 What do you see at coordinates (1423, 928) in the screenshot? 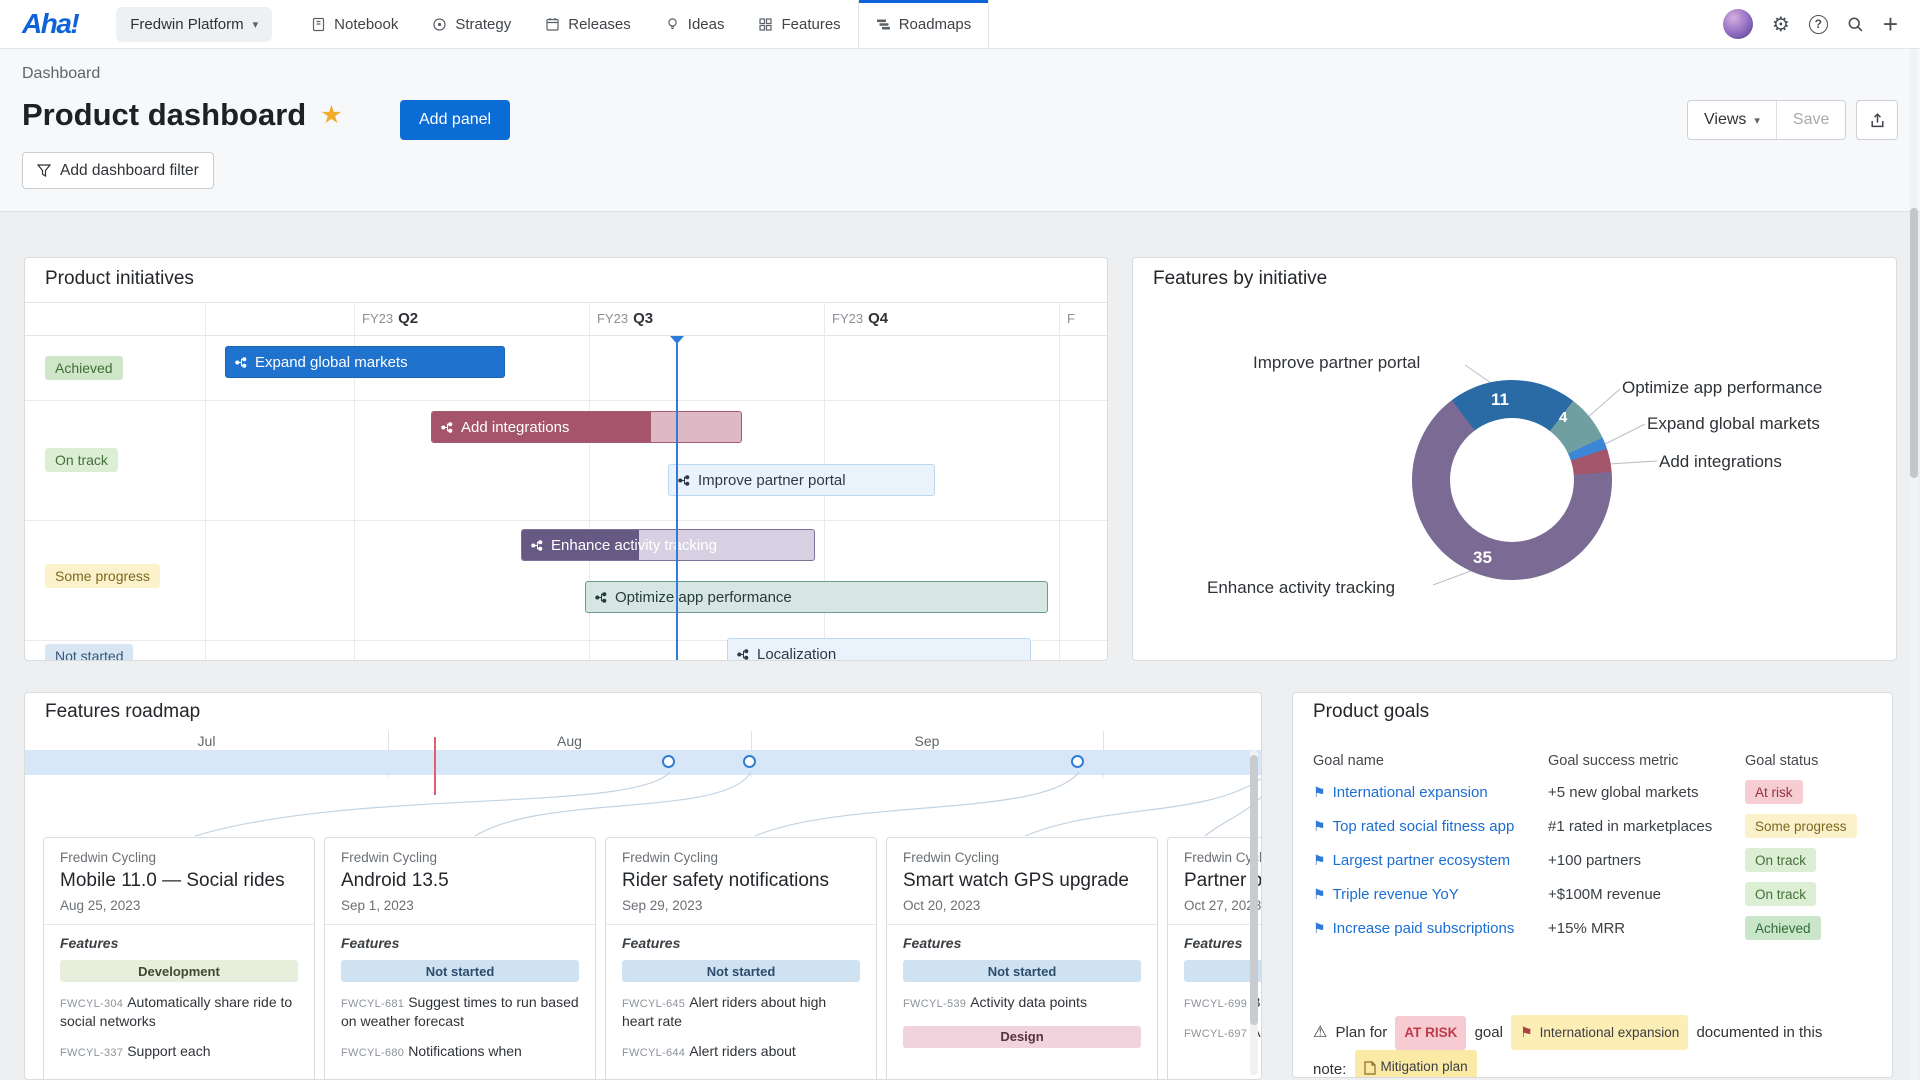
I see `goal-link: Increase paid subscriptions` at bounding box center [1423, 928].